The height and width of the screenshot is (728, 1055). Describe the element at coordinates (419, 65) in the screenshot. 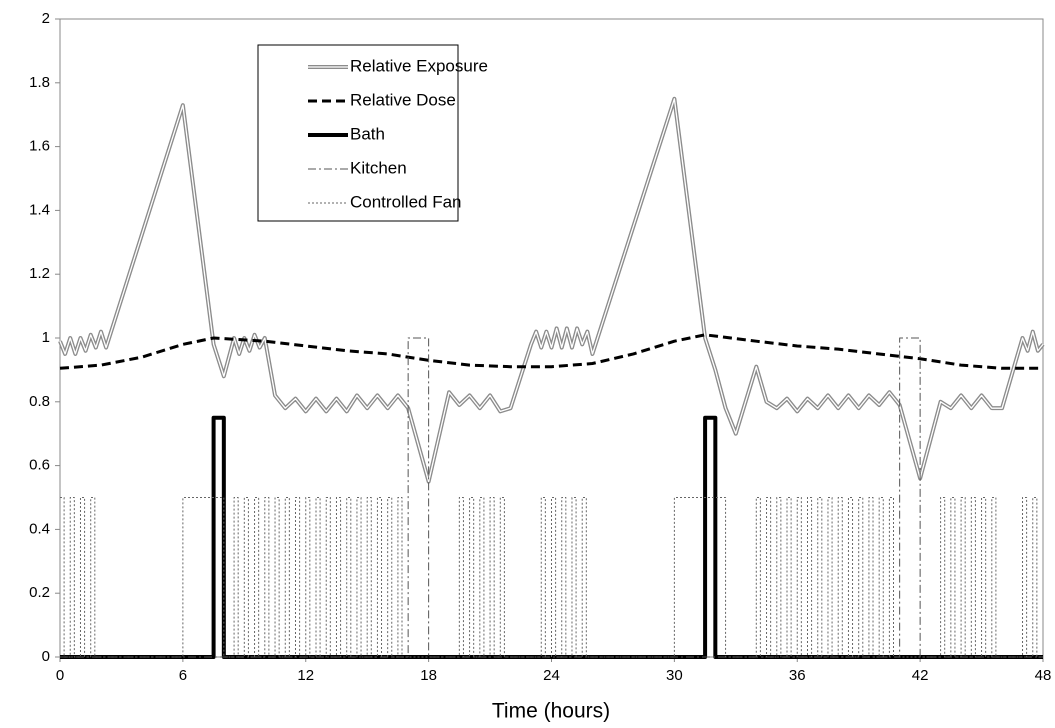

I see `legend-label: Relative Exposure` at that location.